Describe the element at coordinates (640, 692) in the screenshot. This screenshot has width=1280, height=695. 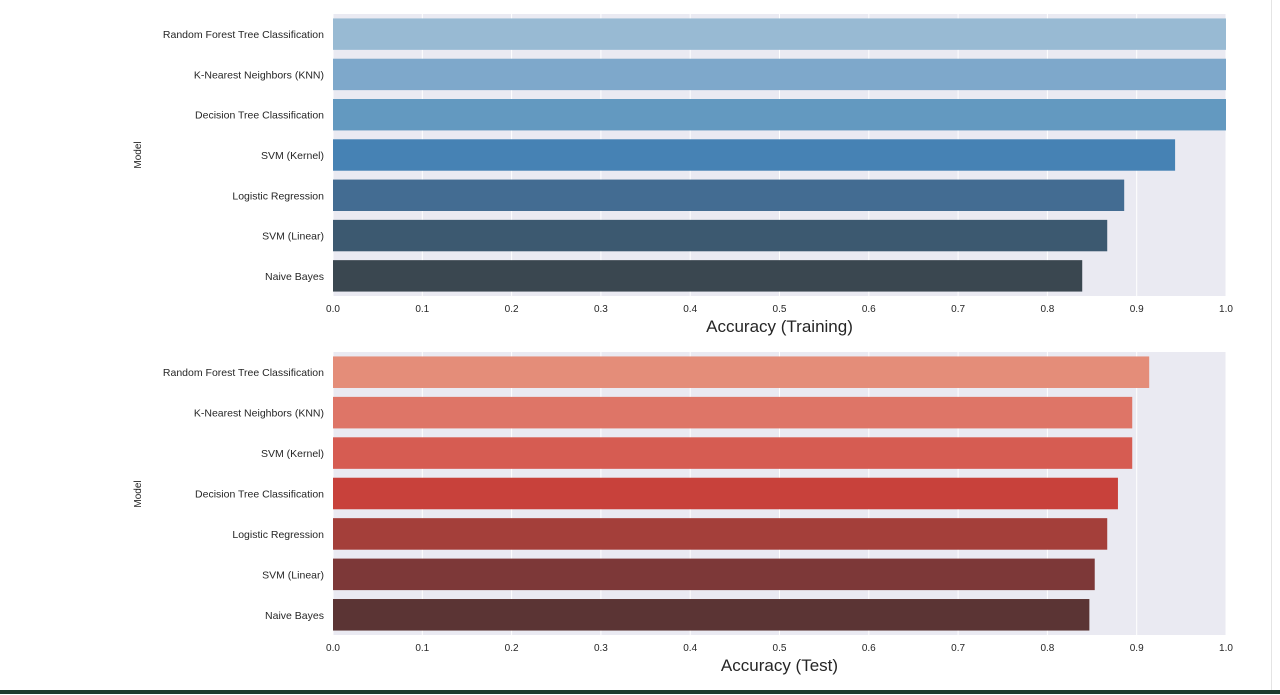
I see `bottom-status-bar` at that location.